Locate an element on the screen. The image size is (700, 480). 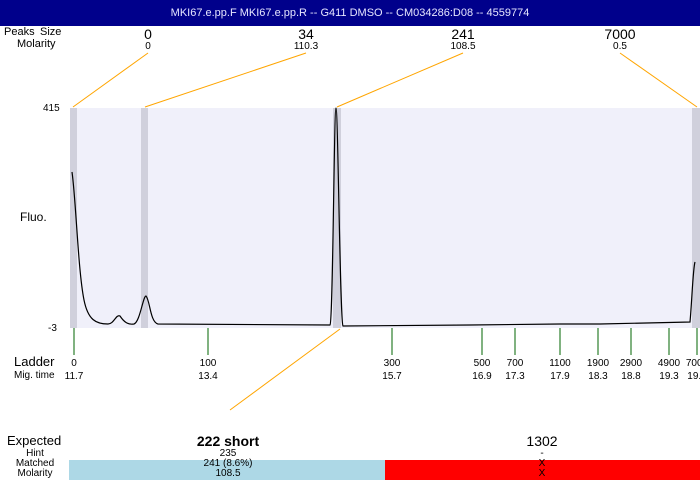
matched-label: Matched is located at coordinates (35, 463).